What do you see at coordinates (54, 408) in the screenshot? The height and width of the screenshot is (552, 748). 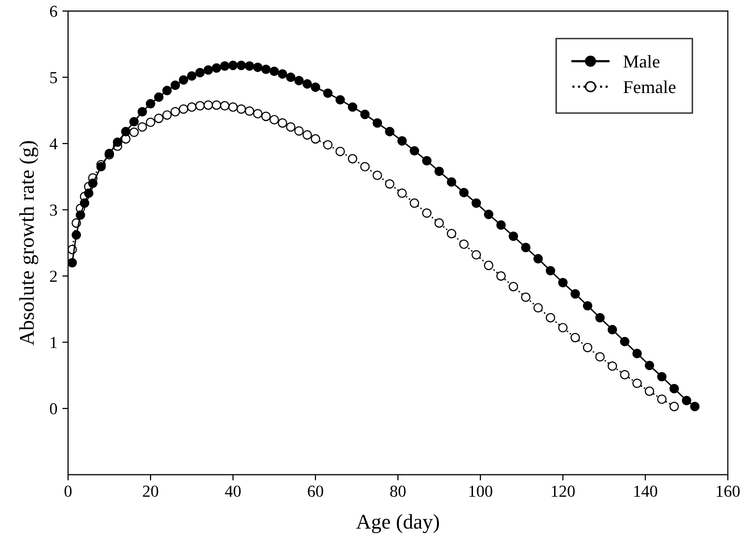 I see `y-tick-label: 0` at bounding box center [54, 408].